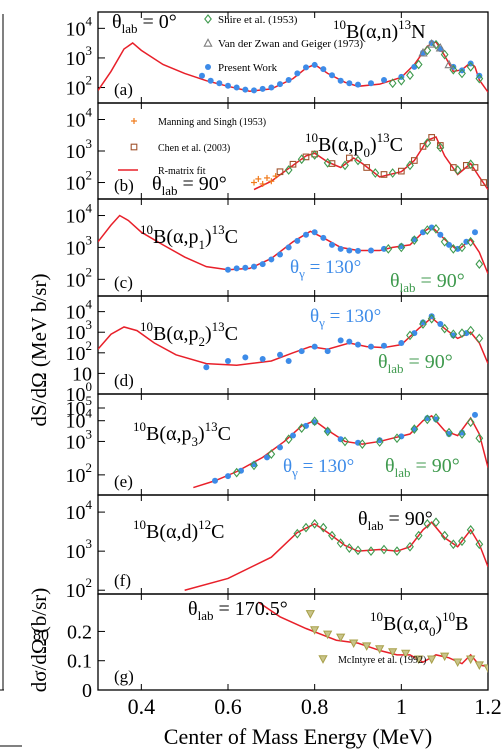 This screenshot has height=754, width=502. What do you see at coordinates (248, 68) in the screenshot?
I see `legend-label: Present Work` at bounding box center [248, 68].